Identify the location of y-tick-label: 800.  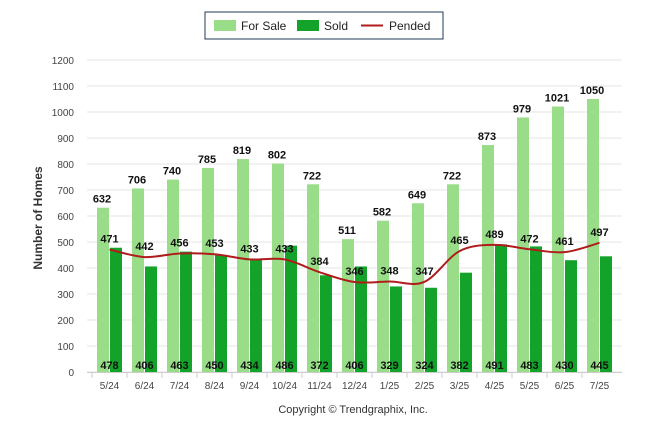
(65, 165).